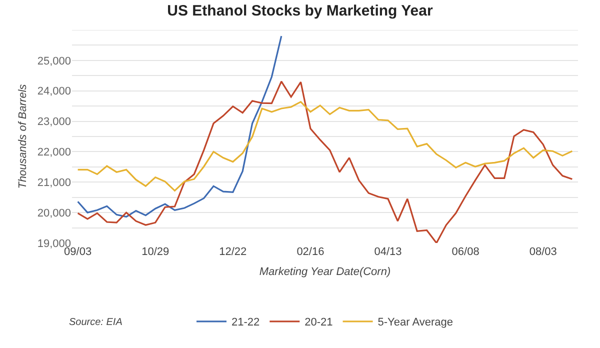 This screenshot has height=348, width=600. I want to click on source-note: Source: EIA, so click(96, 322).